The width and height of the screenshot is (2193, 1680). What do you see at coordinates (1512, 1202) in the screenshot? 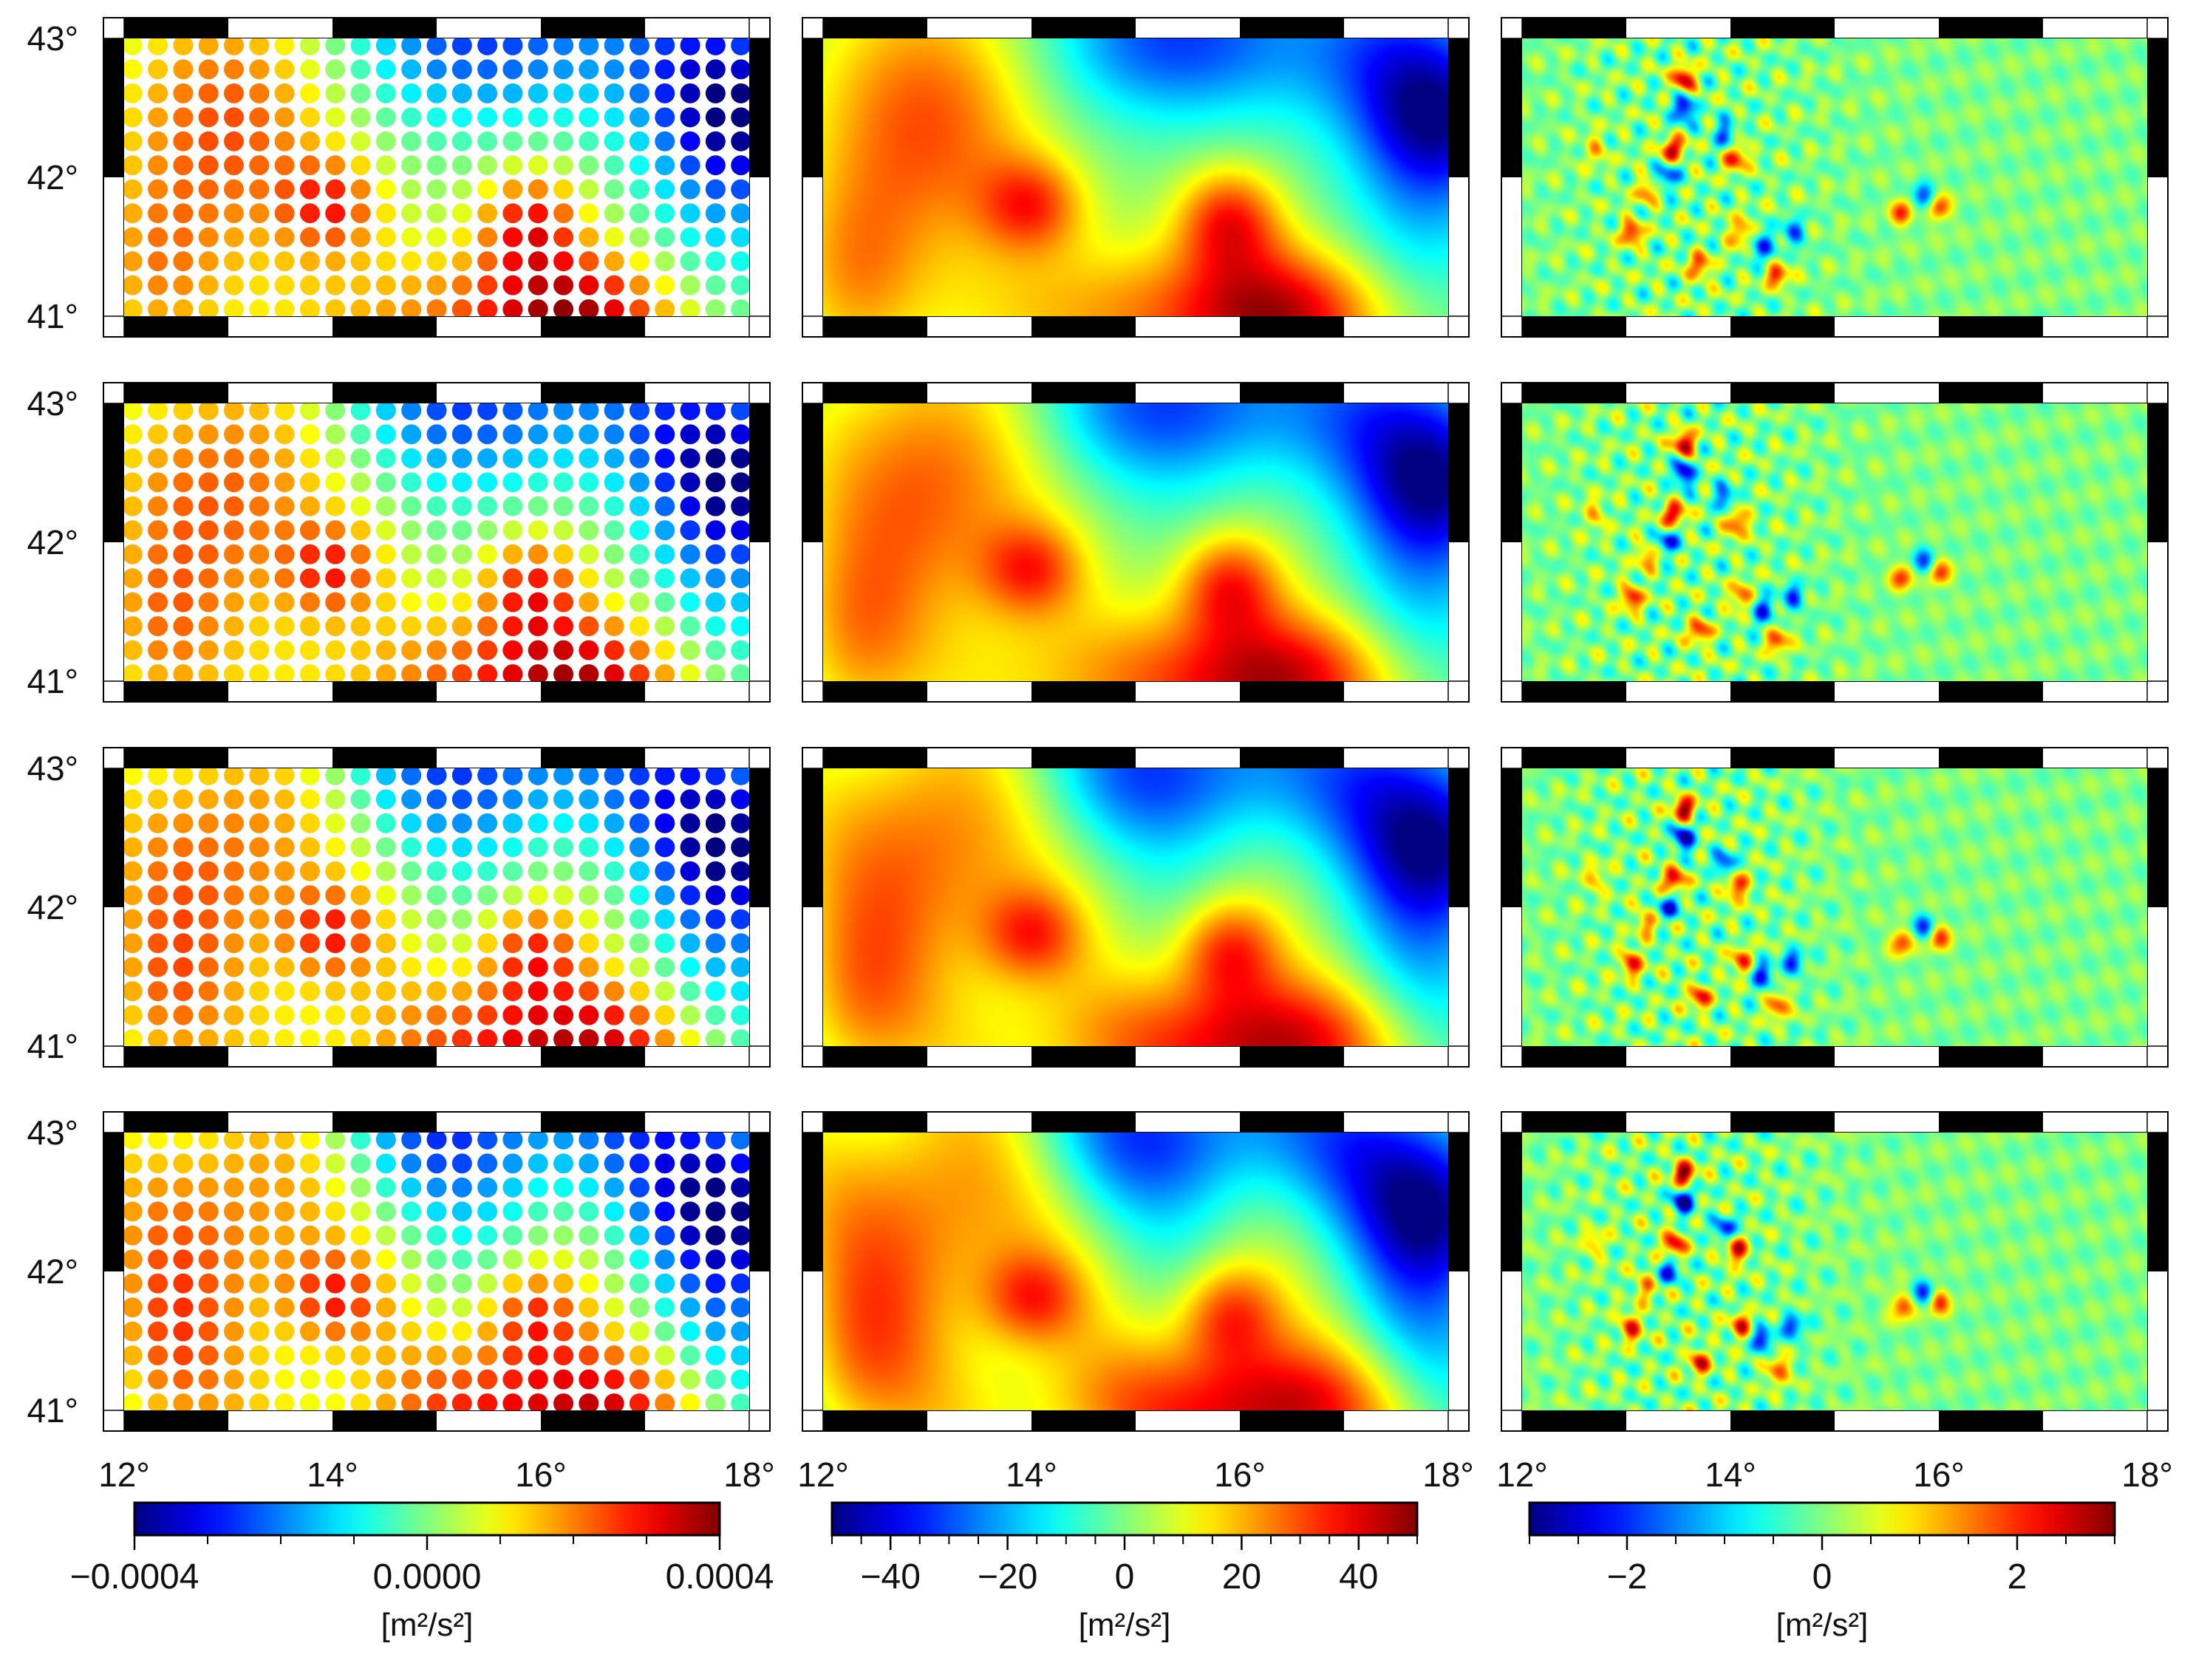
I see `frame-stripe-left` at bounding box center [1512, 1202].